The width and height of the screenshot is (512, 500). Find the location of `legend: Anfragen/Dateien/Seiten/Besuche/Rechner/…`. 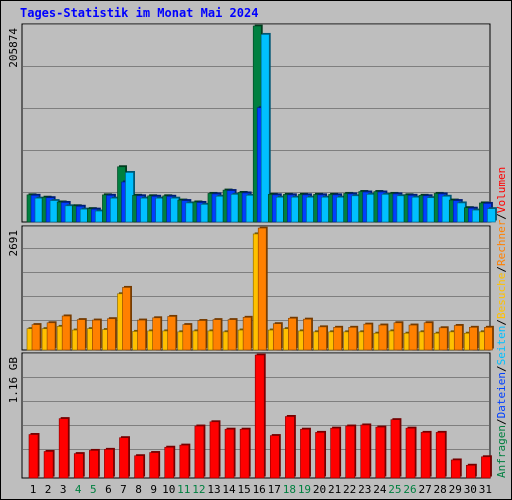

legend: Anfragen/Dateien/Seiten/Besuche/Rechner/… is located at coordinates (501, 322).